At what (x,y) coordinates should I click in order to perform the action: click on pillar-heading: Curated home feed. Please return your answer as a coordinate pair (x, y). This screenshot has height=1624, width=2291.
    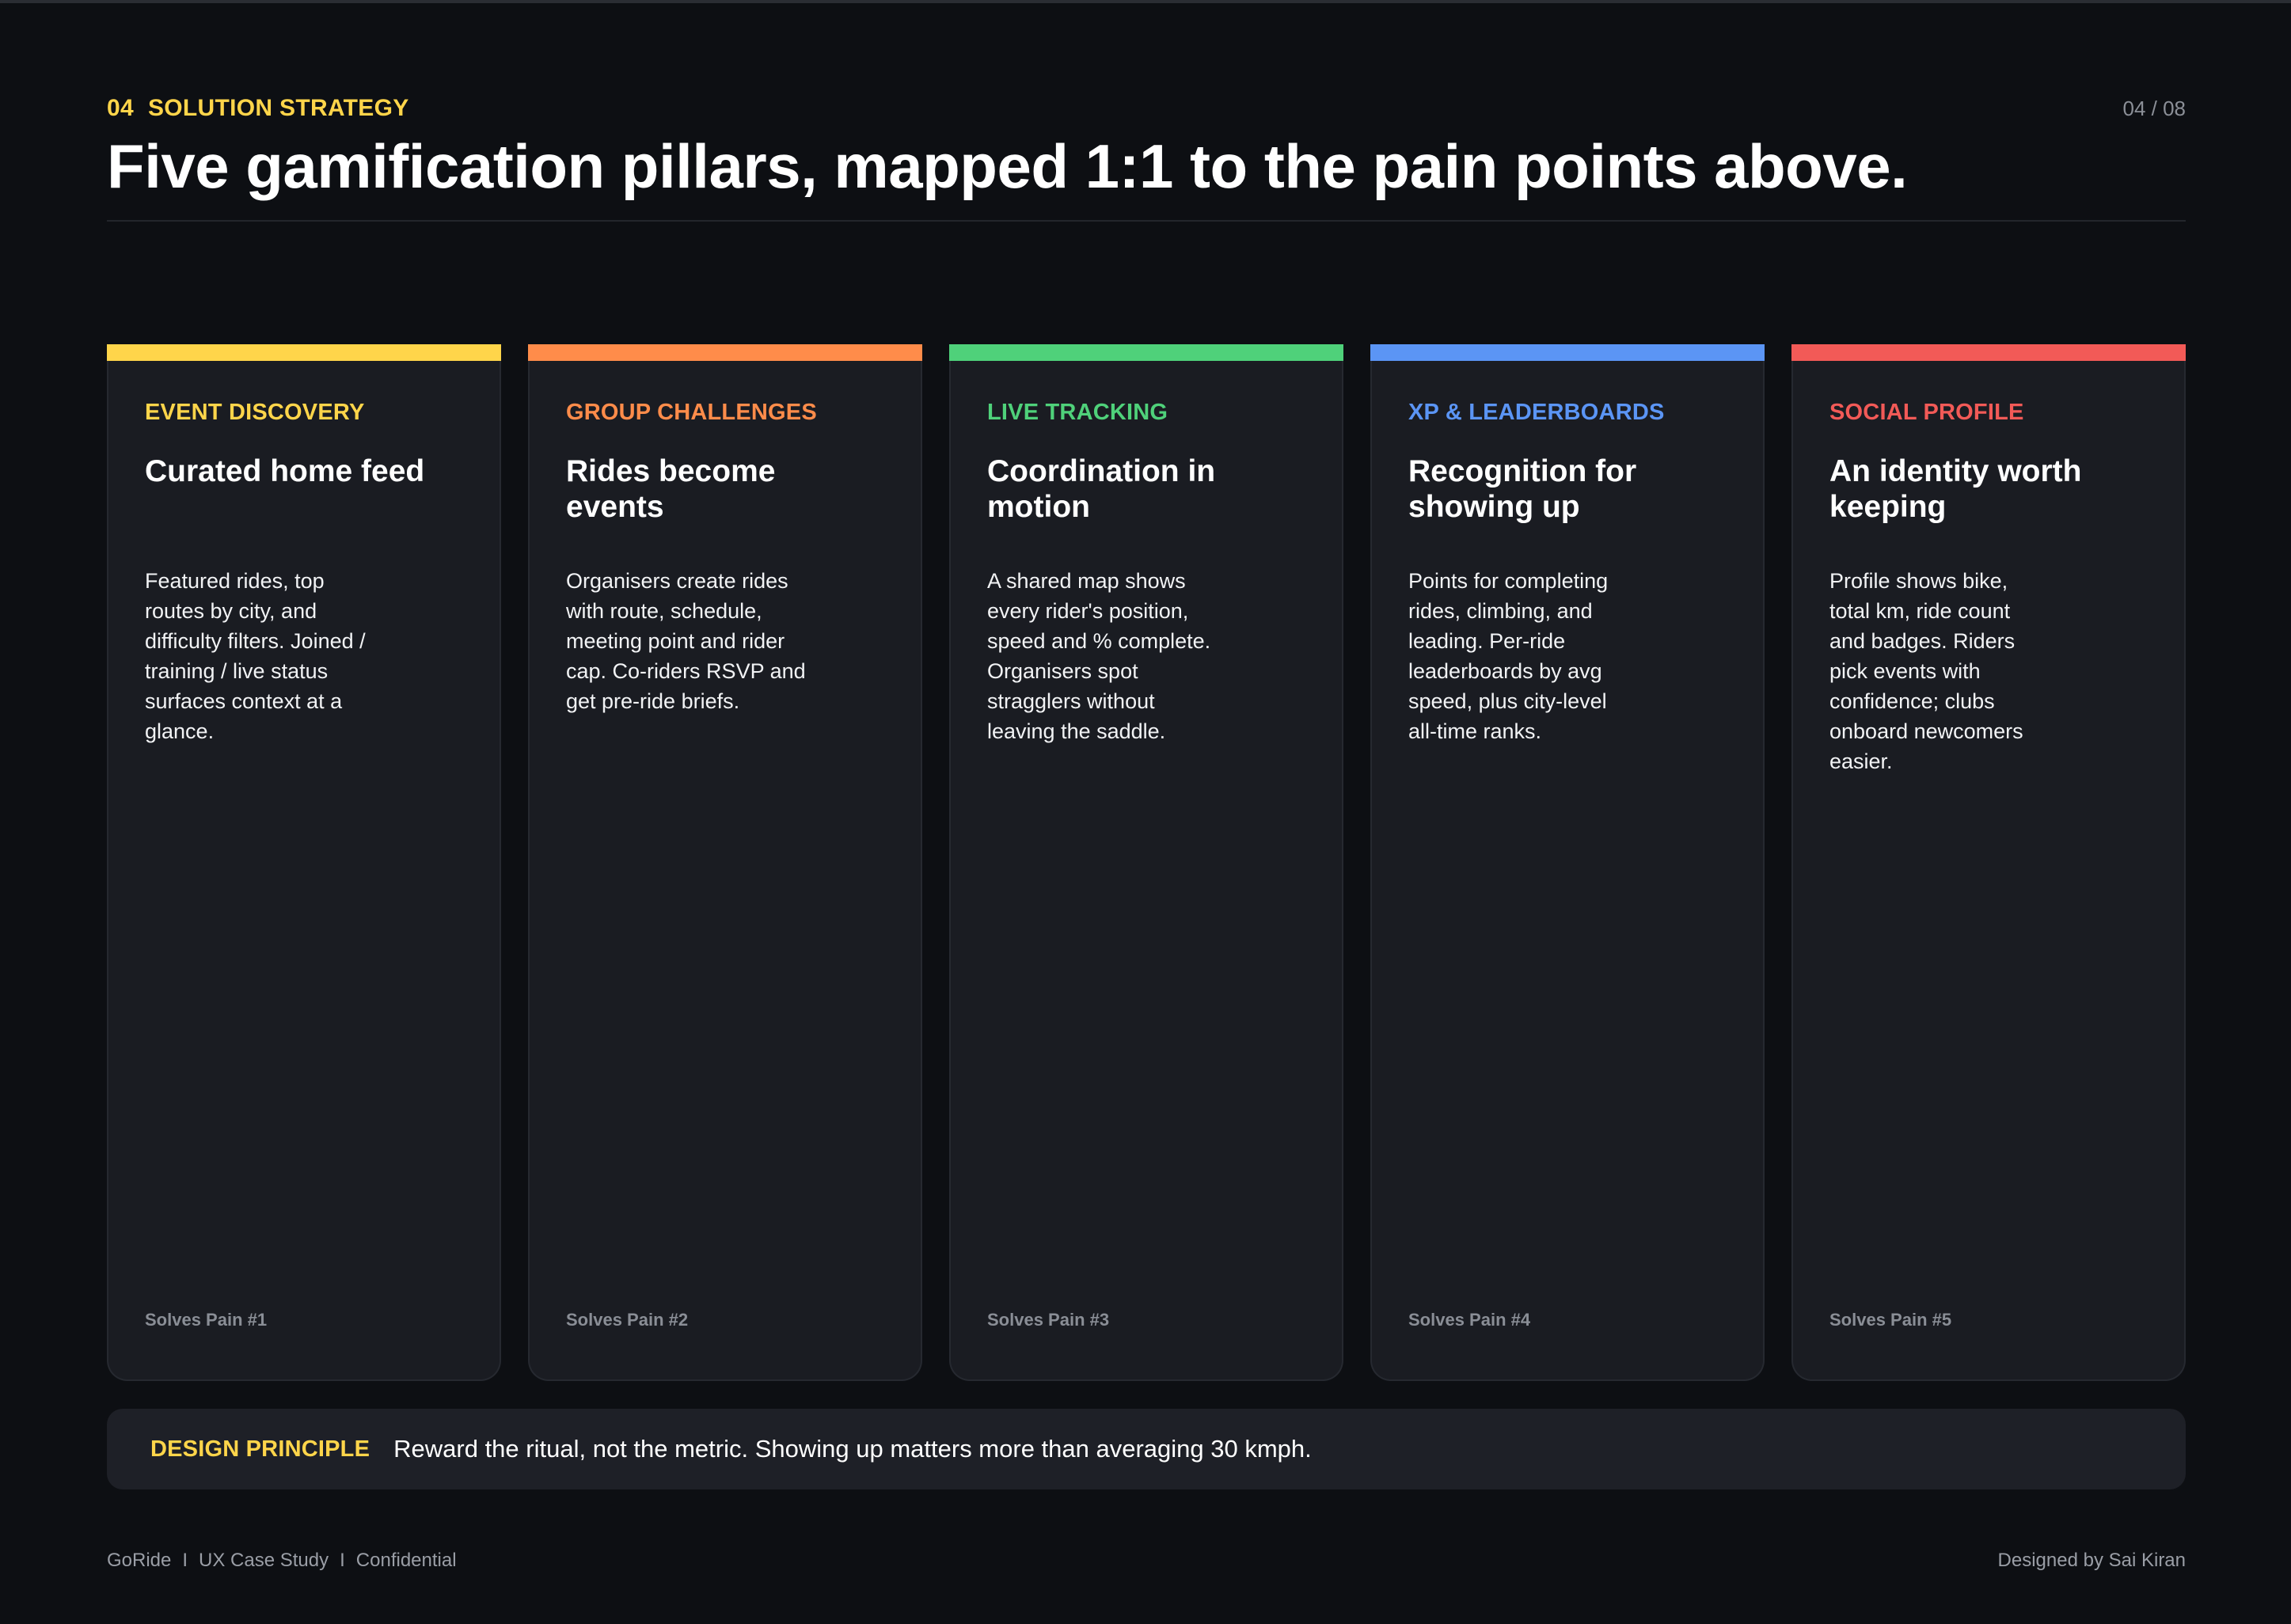
    Looking at the image, I should click on (285, 471).